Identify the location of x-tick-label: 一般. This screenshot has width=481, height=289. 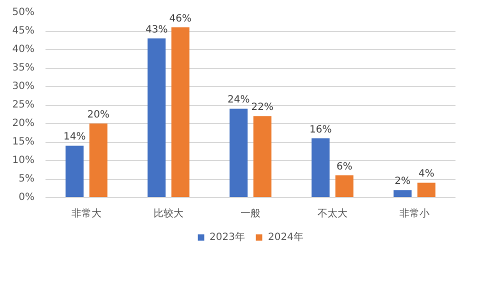
(250, 214).